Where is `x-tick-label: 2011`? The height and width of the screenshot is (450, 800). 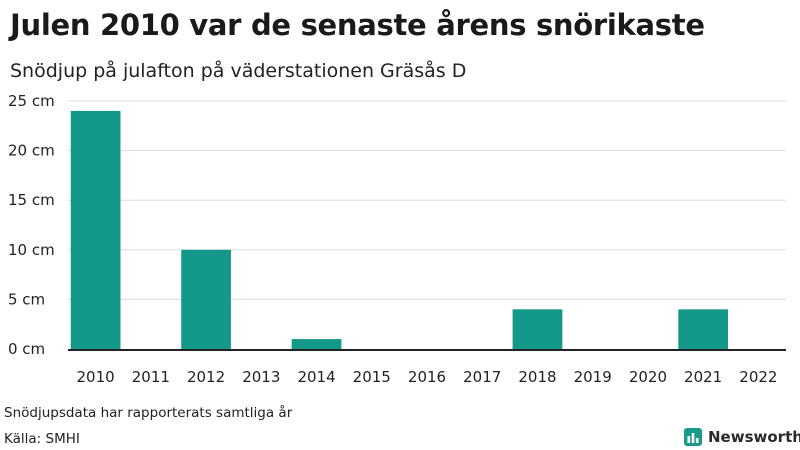 x-tick-label: 2011 is located at coordinates (151, 377).